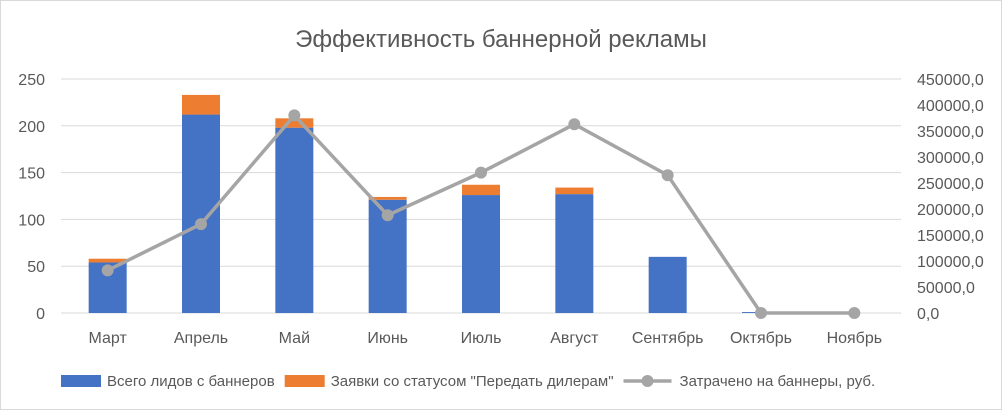 Image resolution: width=1002 pixels, height=414 pixels. Describe the element at coordinates (31, 220) in the screenshot. I see `left-tick-label: 100` at that location.